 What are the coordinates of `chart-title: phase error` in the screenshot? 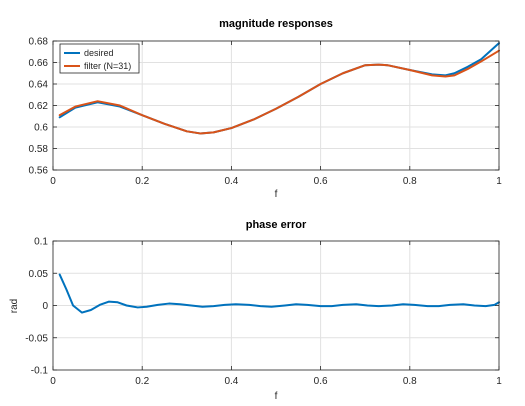 It's located at (276, 225).